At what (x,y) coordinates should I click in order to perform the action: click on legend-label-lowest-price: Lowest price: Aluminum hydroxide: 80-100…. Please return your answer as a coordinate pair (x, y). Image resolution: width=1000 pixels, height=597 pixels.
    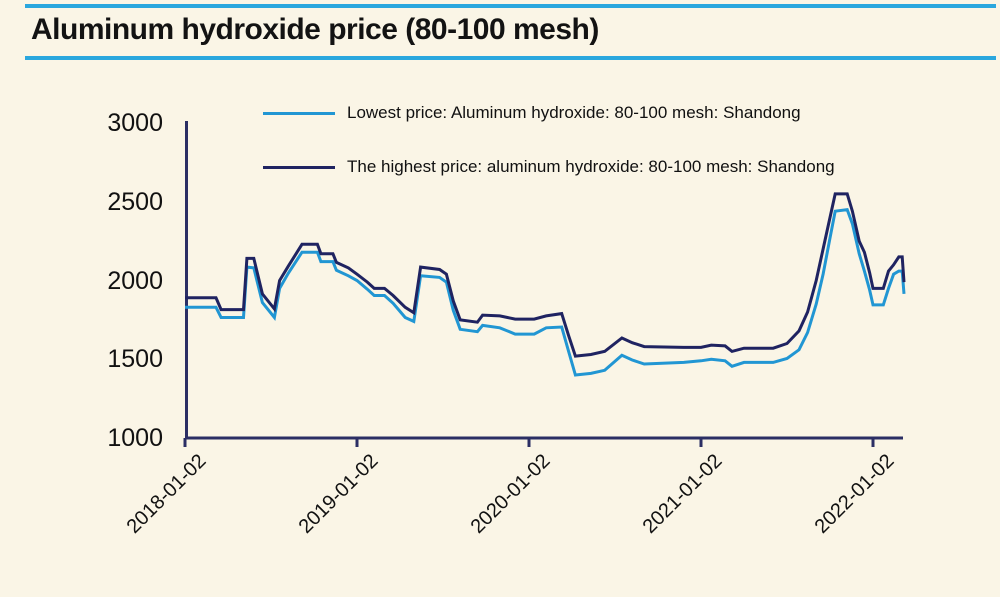
    Looking at the image, I should click on (574, 112).